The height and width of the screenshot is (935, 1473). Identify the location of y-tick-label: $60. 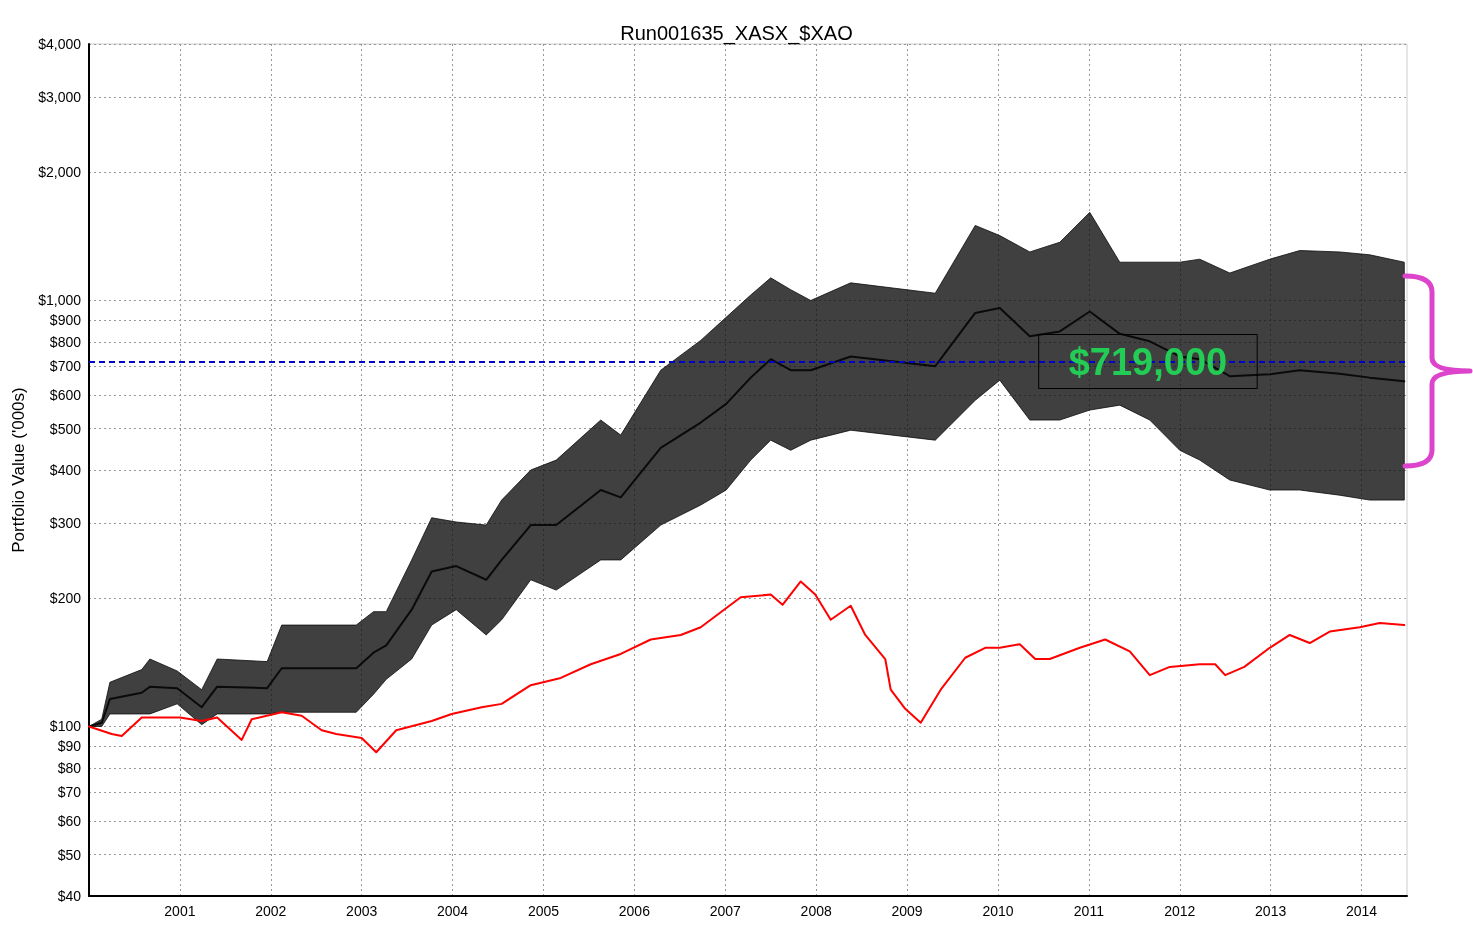
(69, 820).